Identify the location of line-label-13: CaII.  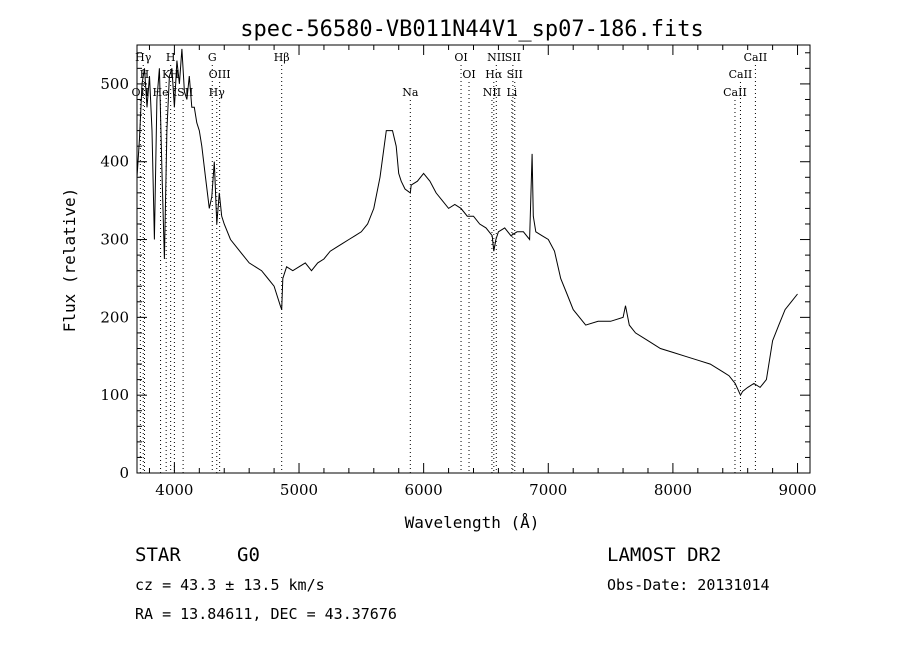
(756, 57).